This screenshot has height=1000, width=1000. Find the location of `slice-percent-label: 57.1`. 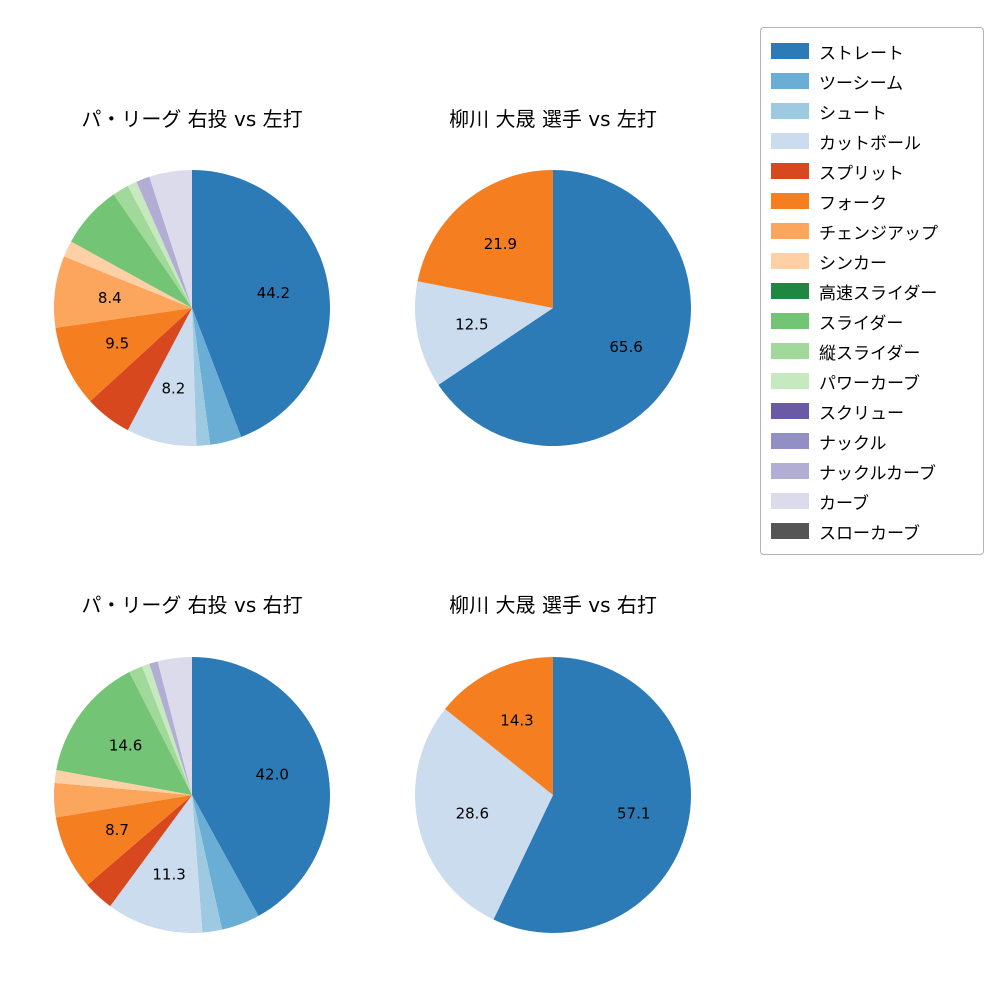

slice-percent-label: 57.1 is located at coordinates (633, 813).